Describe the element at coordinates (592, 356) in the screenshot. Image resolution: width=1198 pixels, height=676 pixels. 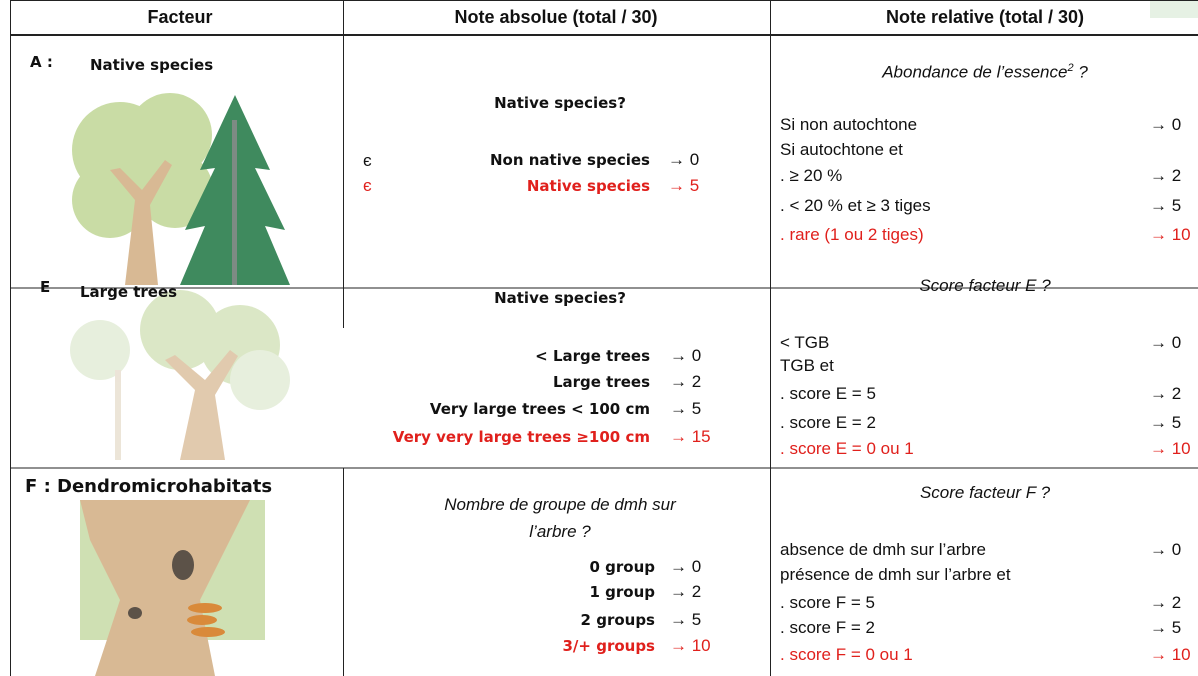
I see `option-label: < Large trees` at that location.